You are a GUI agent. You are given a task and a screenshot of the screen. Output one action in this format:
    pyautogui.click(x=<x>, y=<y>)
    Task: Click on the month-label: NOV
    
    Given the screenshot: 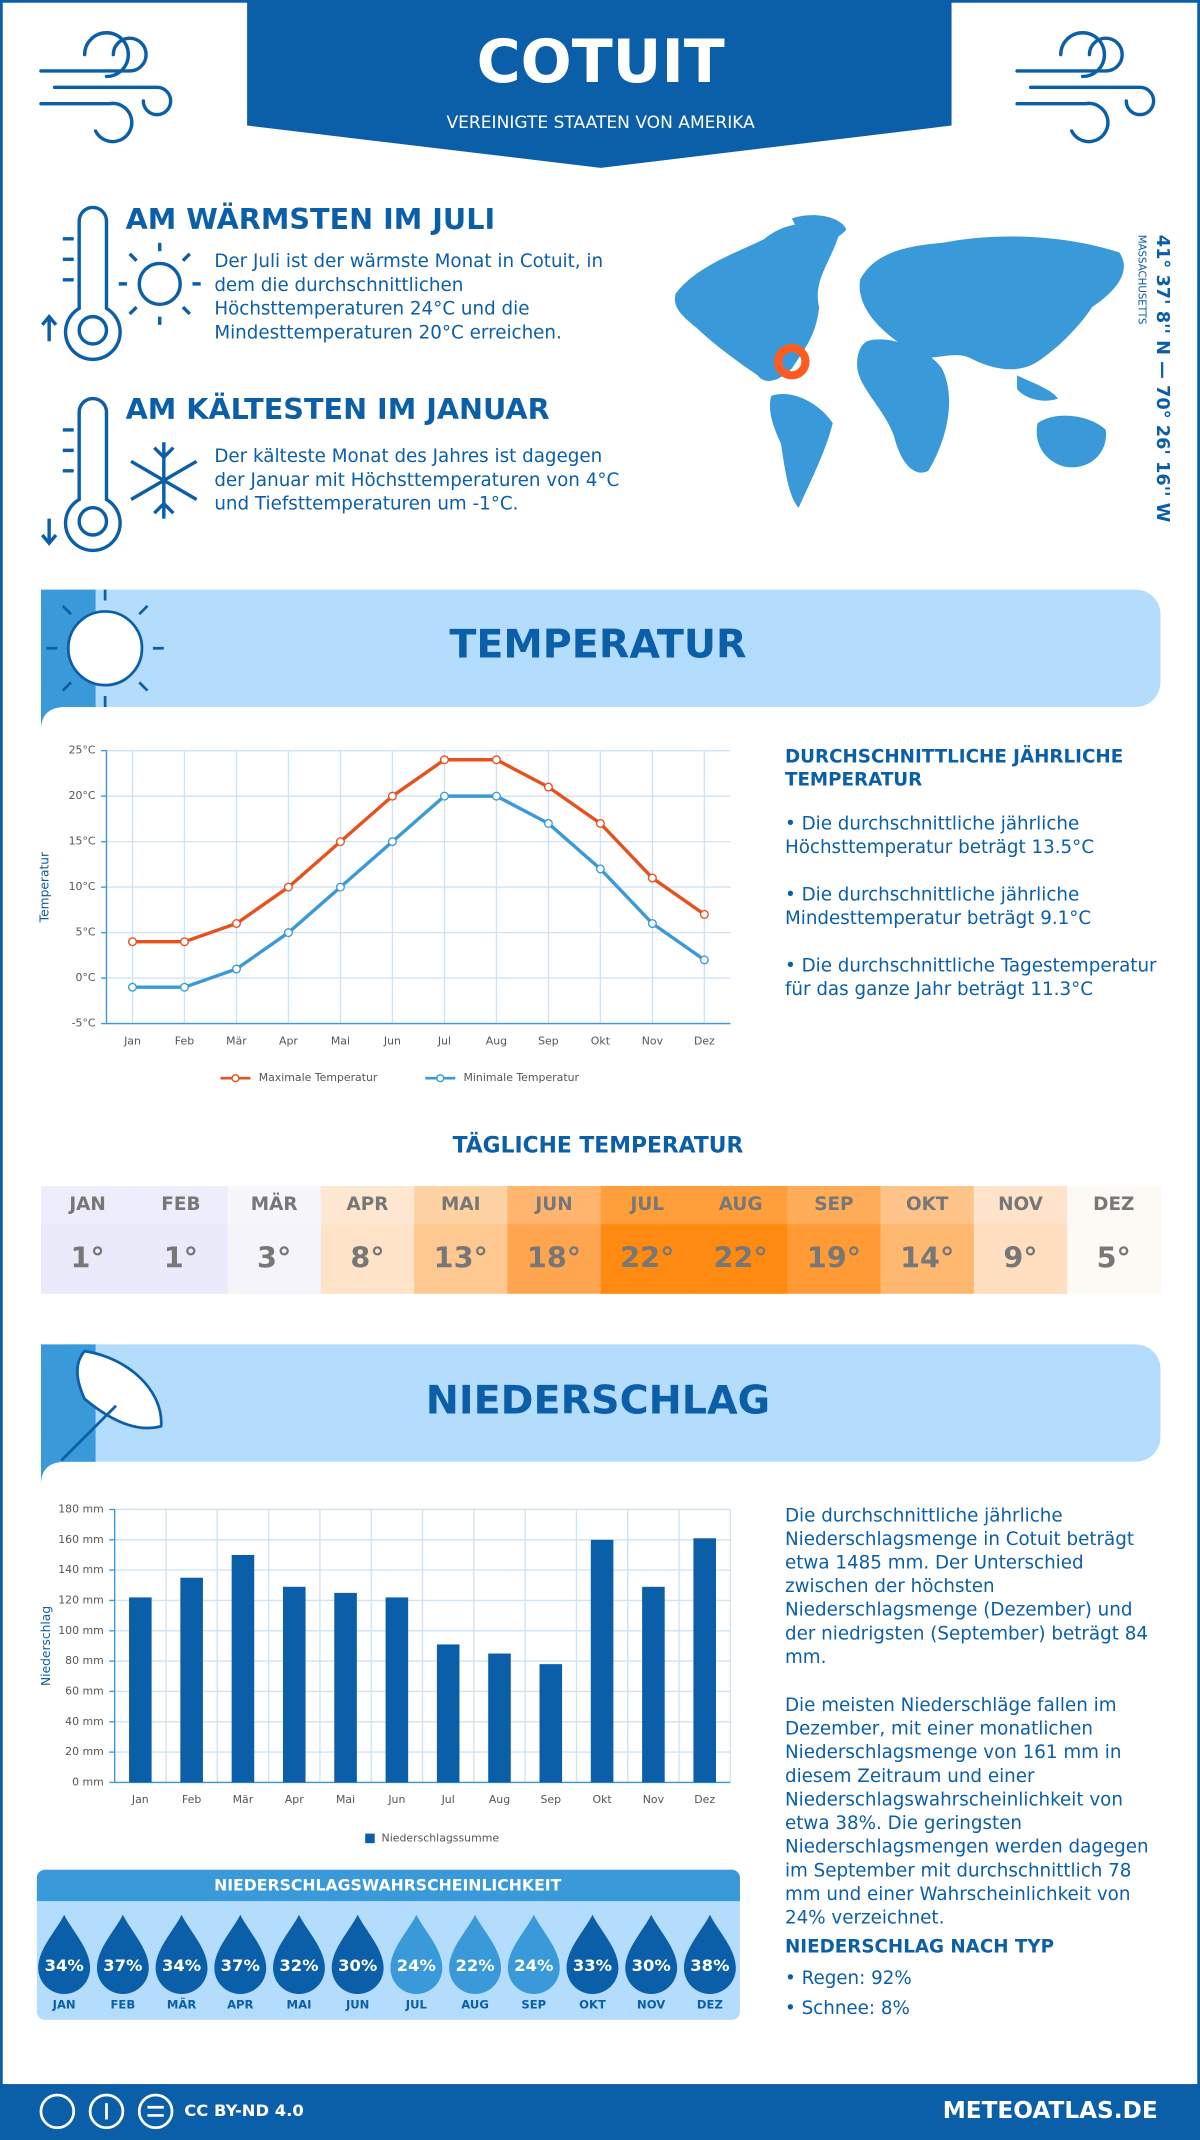 What is the action you would take?
    pyautogui.click(x=1021, y=1204)
    